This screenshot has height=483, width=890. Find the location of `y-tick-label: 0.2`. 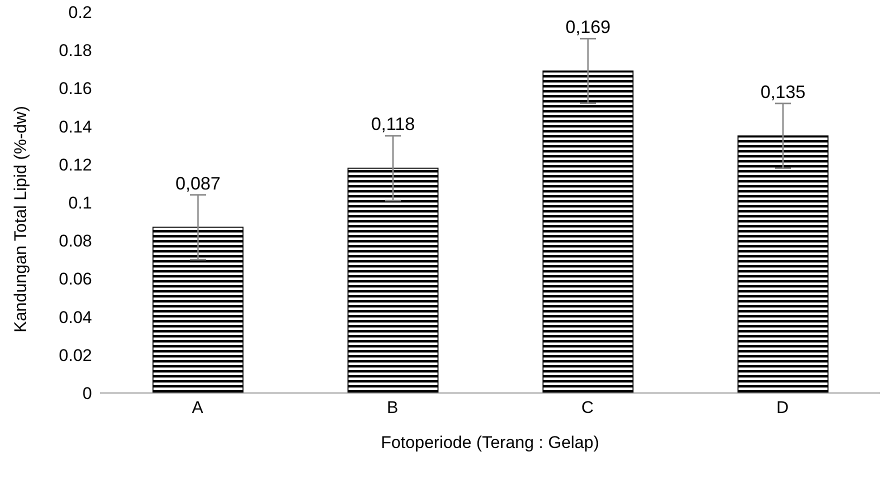

y-tick-label: 0.2 is located at coordinates (80, 12).